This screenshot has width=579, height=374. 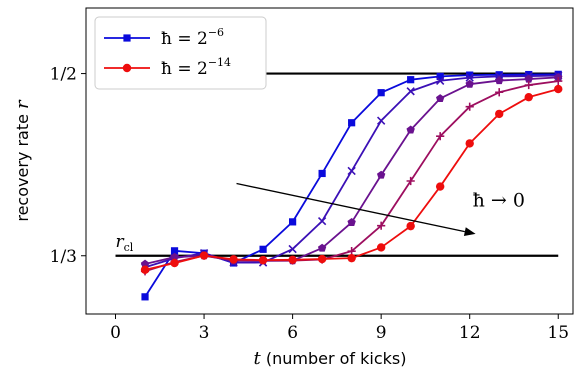 What do you see at coordinates (204, 333) in the screenshot?
I see `x-tick-label: 3` at bounding box center [204, 333].